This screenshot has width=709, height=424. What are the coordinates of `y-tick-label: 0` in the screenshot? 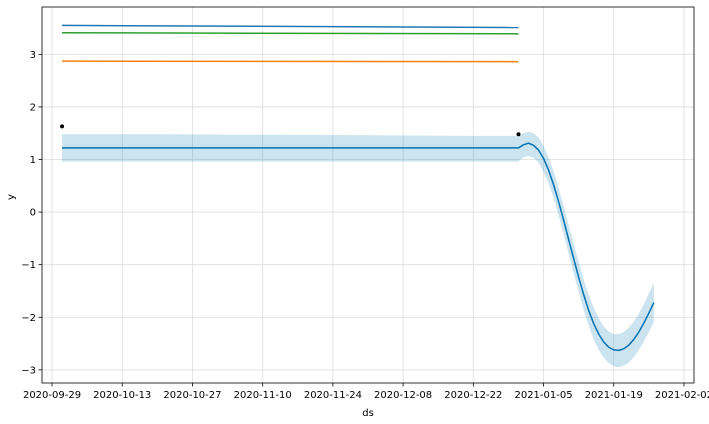 It's located at (33, 213).